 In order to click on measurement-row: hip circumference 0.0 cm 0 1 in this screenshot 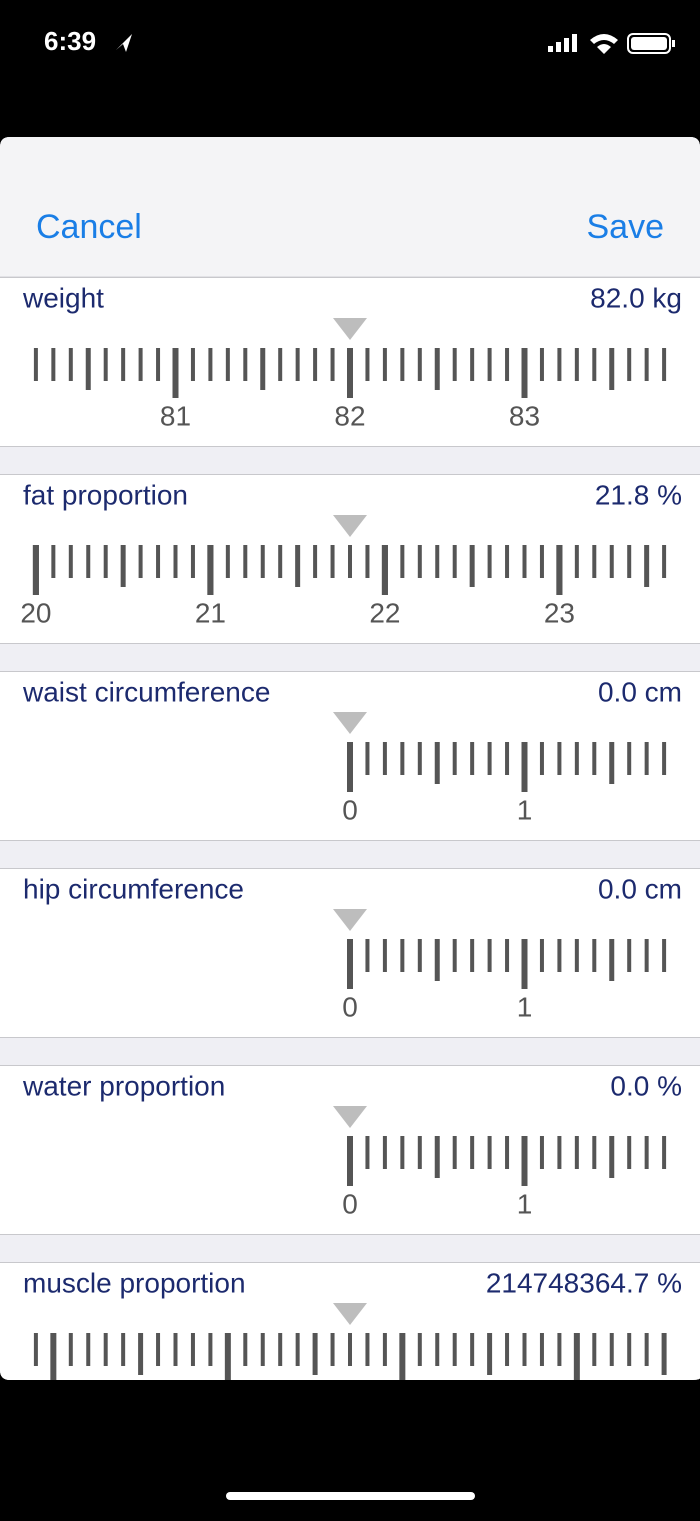, I will do `click(350, 953)`.